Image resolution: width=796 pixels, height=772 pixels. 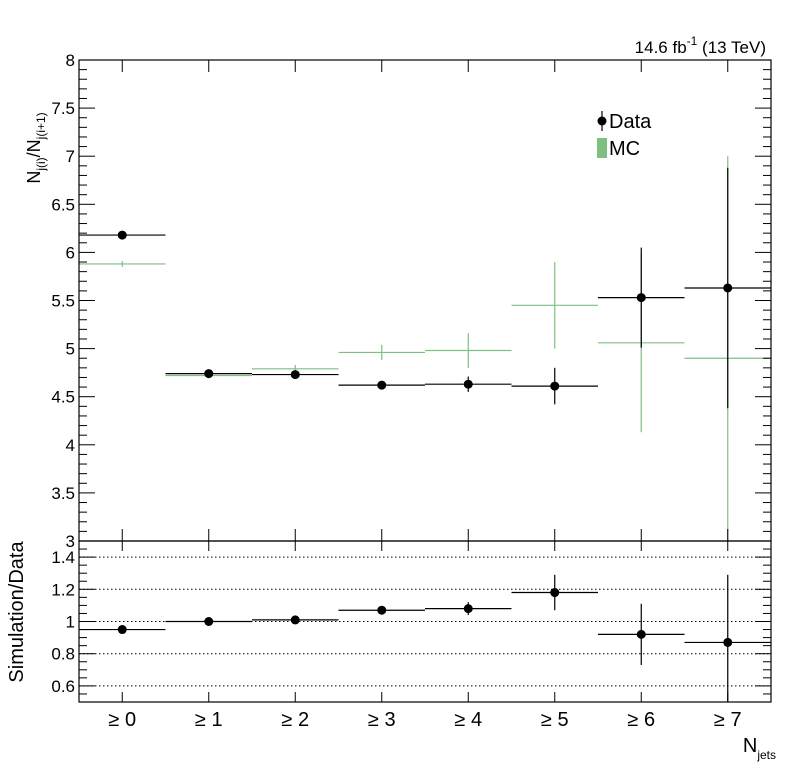 What do you see at coordinates (70, 252) in the screenshot?
I see `top-y-tick-label: 6` at bounding box center [70, 252].